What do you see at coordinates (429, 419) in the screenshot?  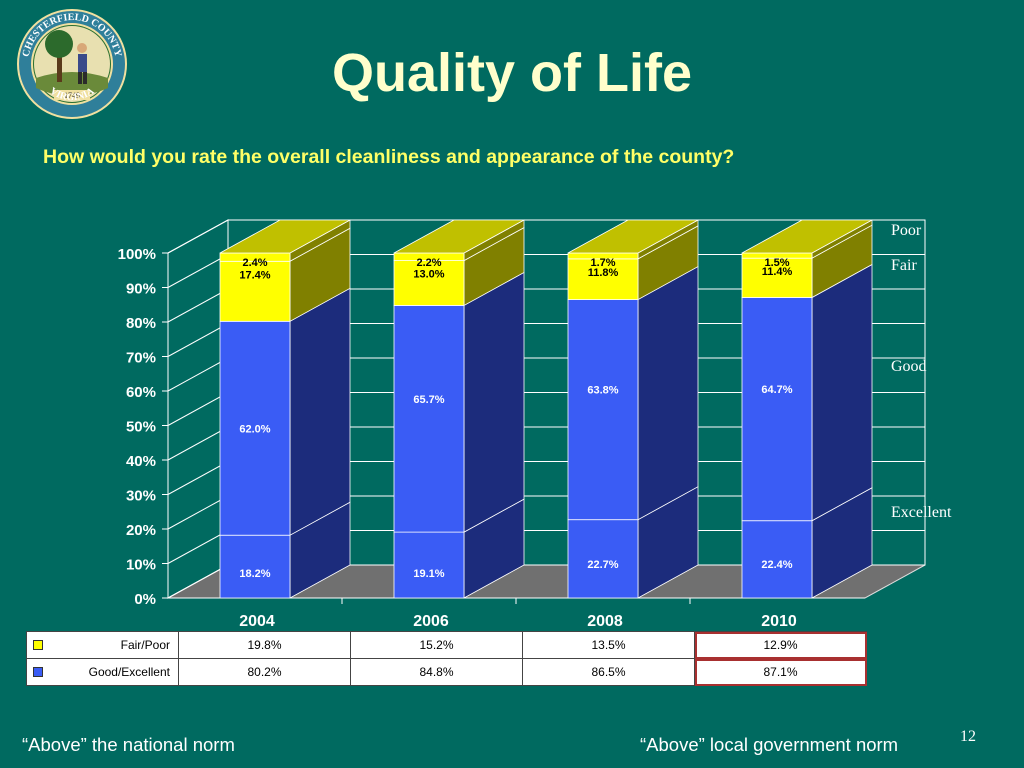 I see `bar-good-2006` at bounding box center [429, 419].